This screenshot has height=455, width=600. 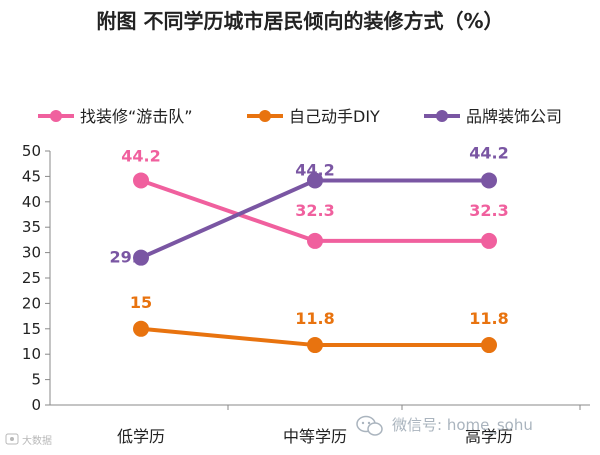 What do you see at coordinates (129, 257) in the screenshot?
I see `data-label: 29.0` at bounding box center [129, 257].